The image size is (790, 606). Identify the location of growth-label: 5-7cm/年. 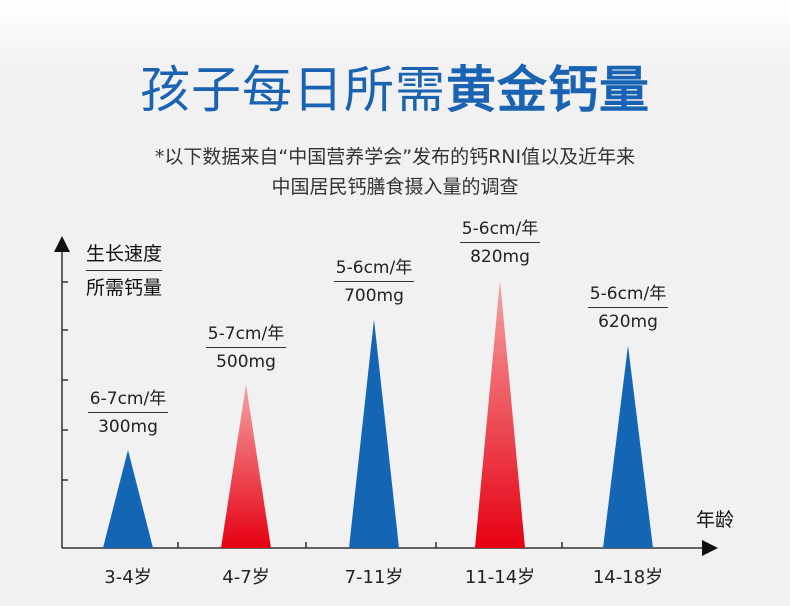
(246, 333).